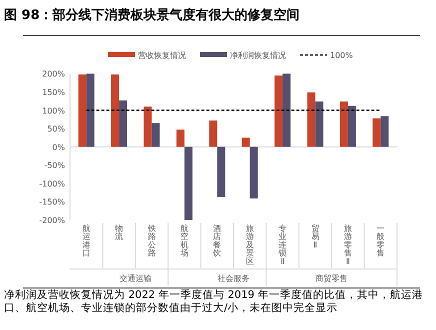 The width and height of the screenshot is (436, 330). I want to click on y-tick-label: -100%, so click(52, 183).